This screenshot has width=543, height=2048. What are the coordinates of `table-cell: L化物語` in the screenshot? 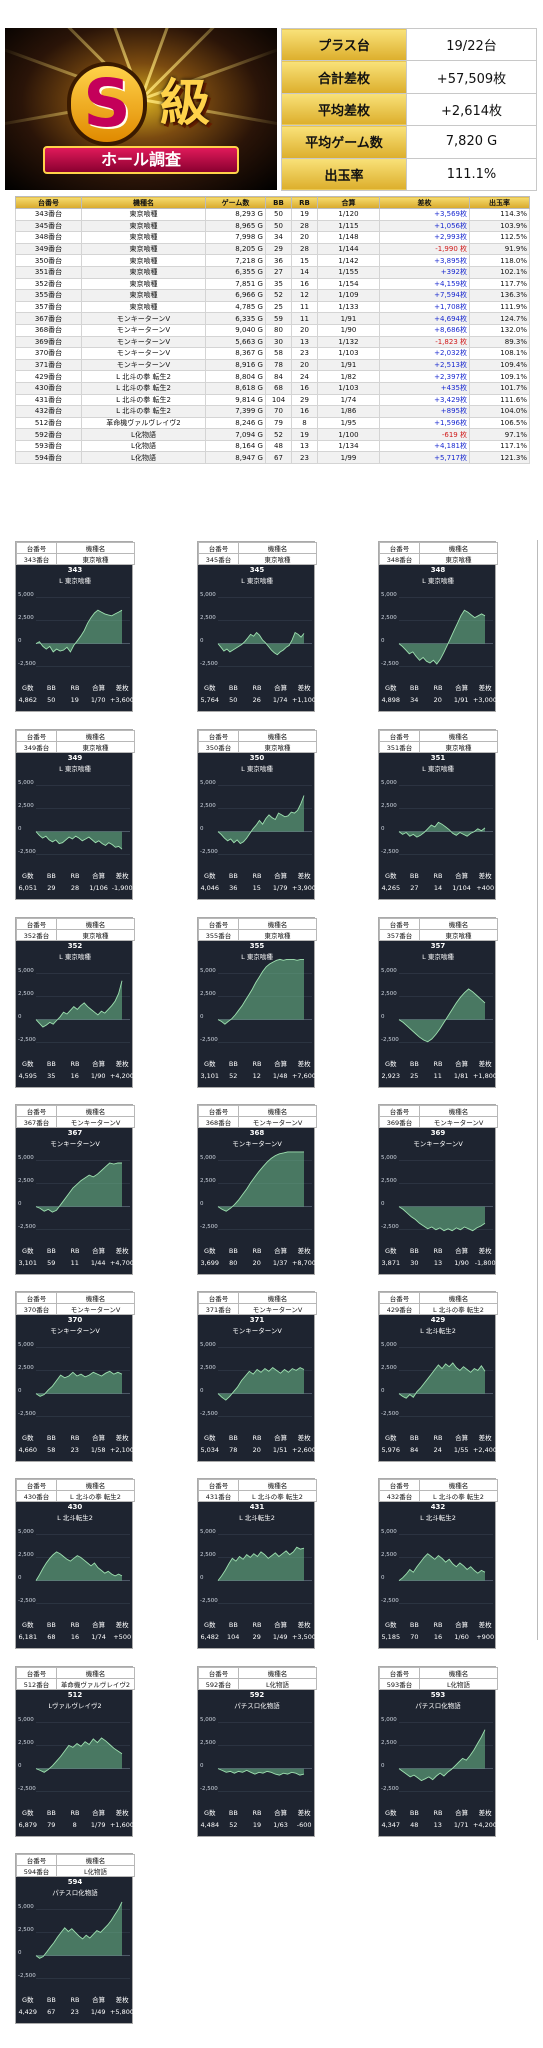 It's located at (143, 446).